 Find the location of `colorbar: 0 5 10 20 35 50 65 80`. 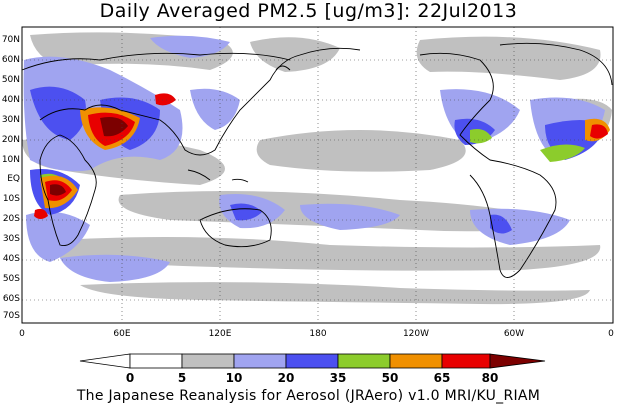

colorbar: 0 5 10 20 35 50 65 80 is located at coordinates (312, 369).